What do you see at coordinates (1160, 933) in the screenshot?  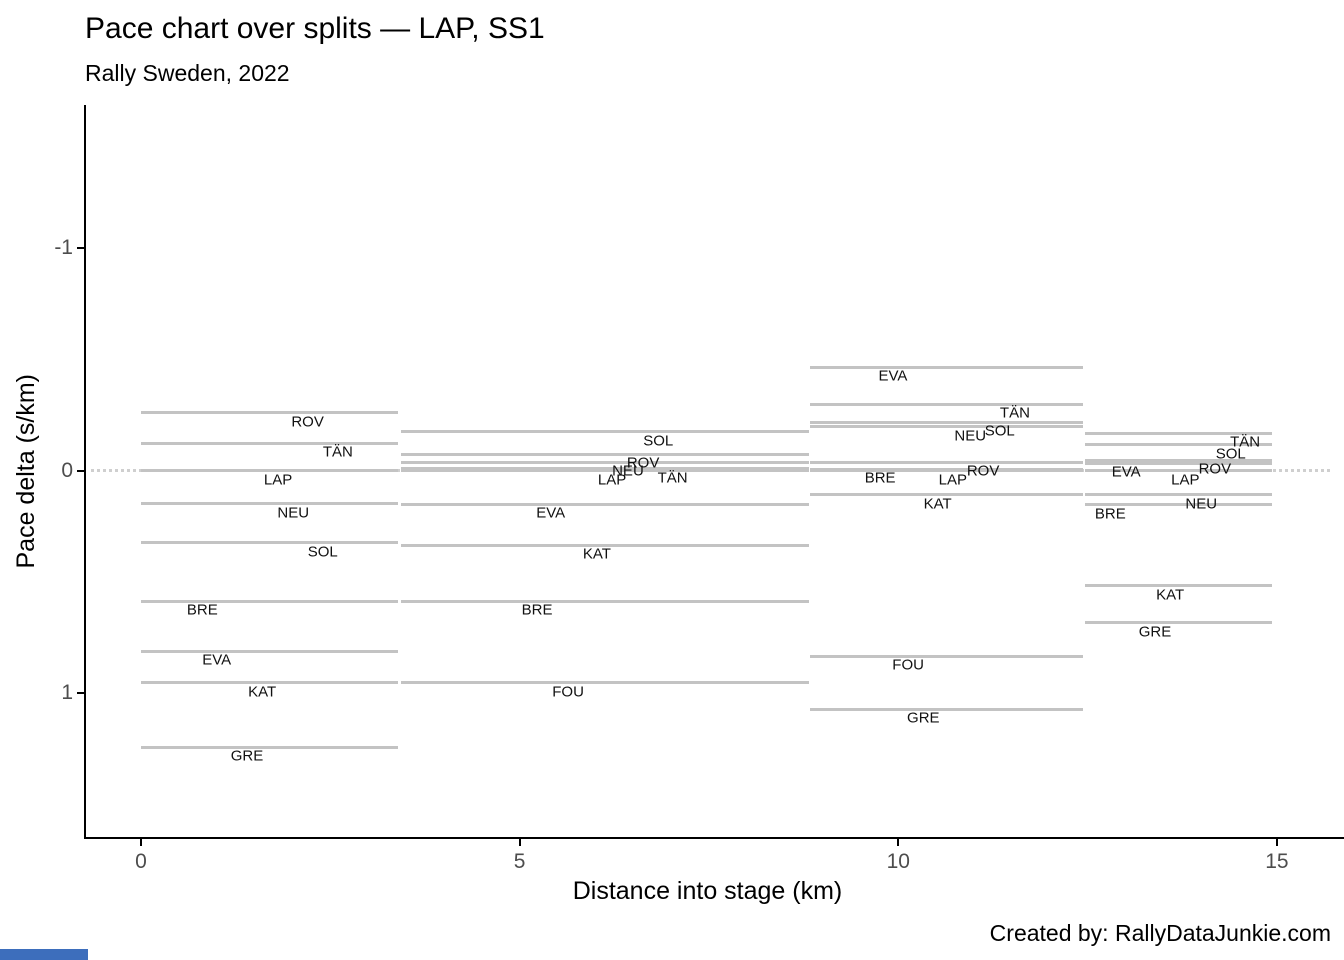 I see `credit-text: Created by: RallyDataJunkie.com` at bounding box center [1160, 933].